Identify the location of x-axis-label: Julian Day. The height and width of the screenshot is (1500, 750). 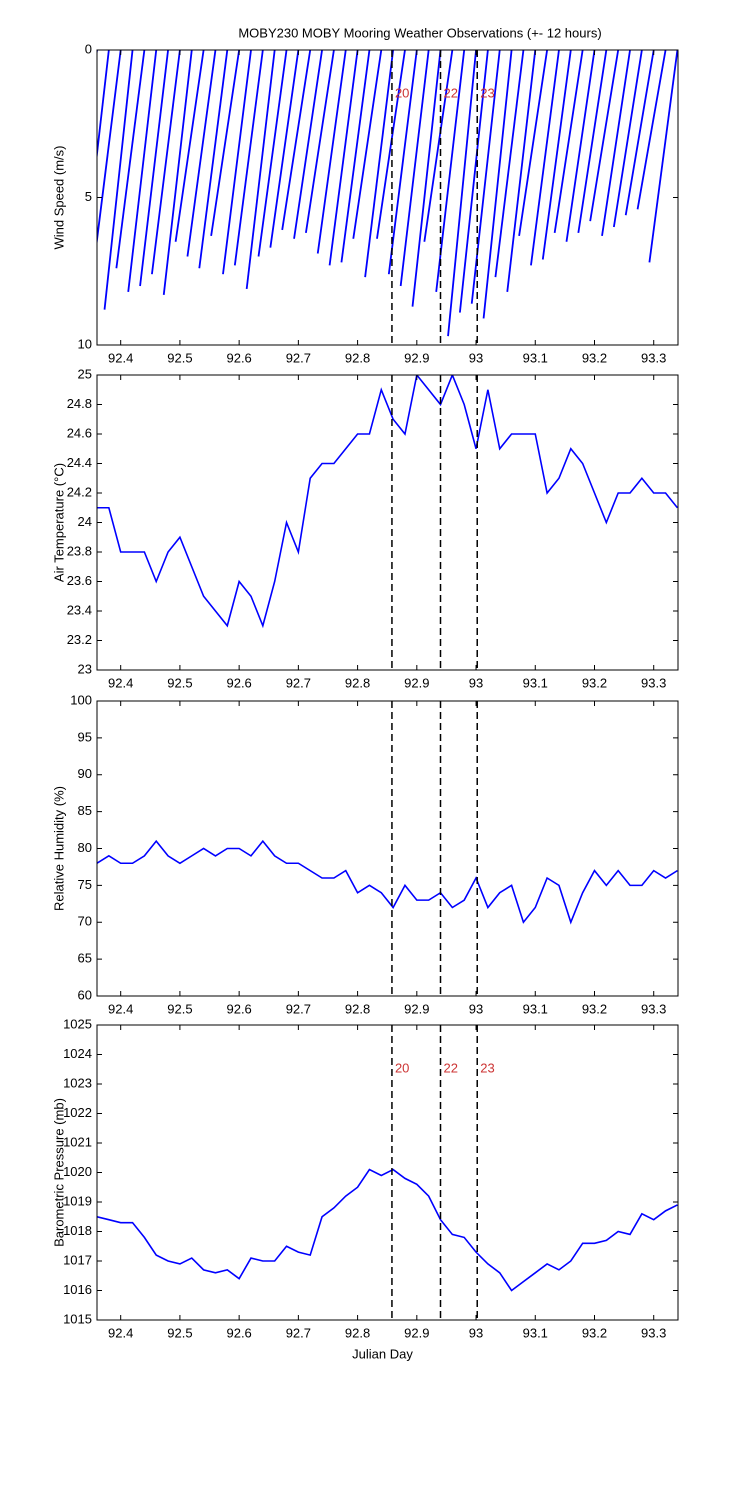
(382, 1353).